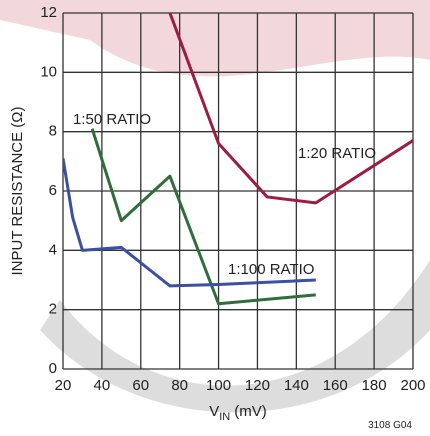 The image size is (430, 436). I want to click on x-tick-label: 120, so click(257, 385).